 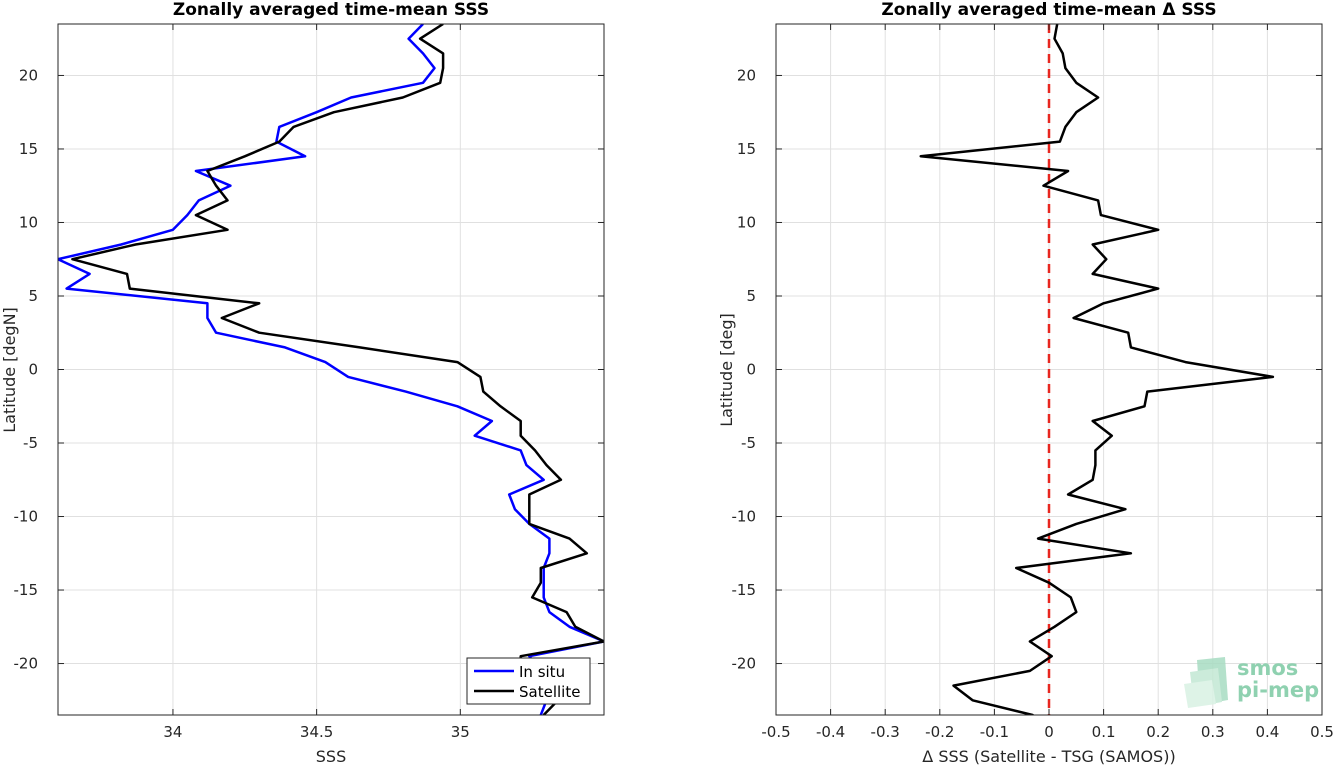 What do you see at coordinates (28, 222) in the screenshot?
I see `left-y-tick-label: 10` at bounding box center [28, 222].